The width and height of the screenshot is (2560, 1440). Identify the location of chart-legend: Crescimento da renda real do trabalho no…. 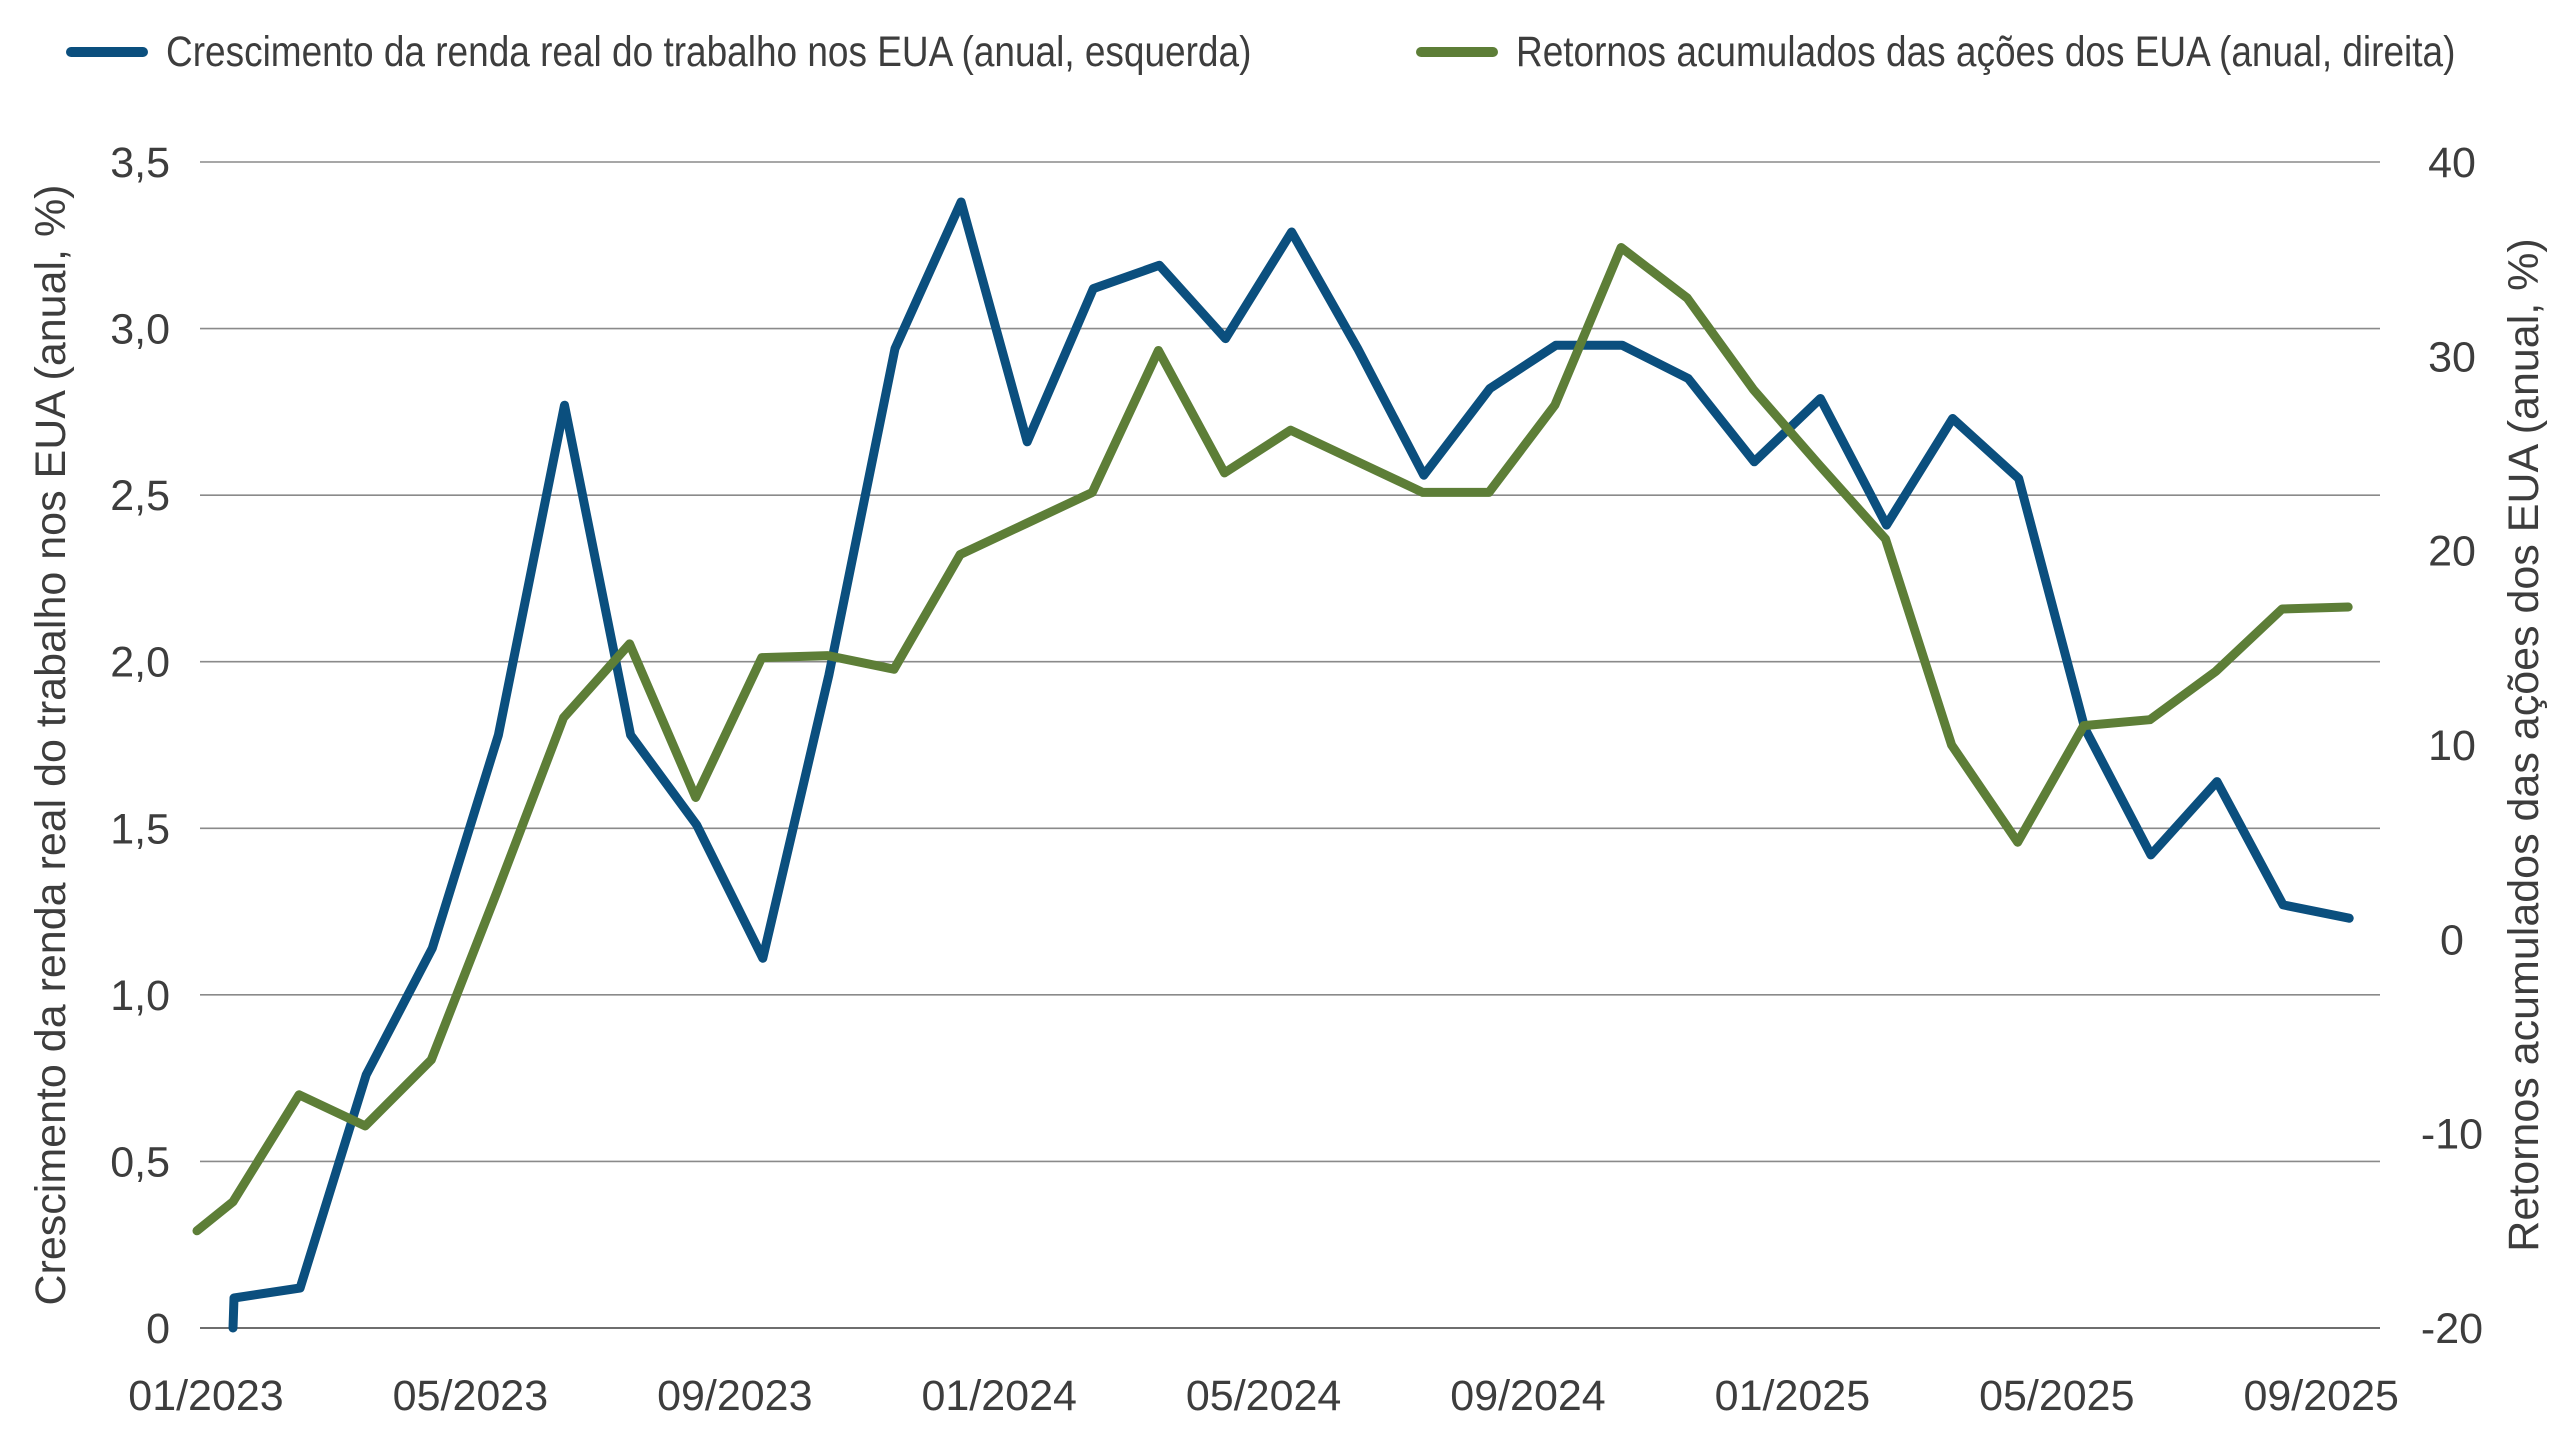
(1280, 52).